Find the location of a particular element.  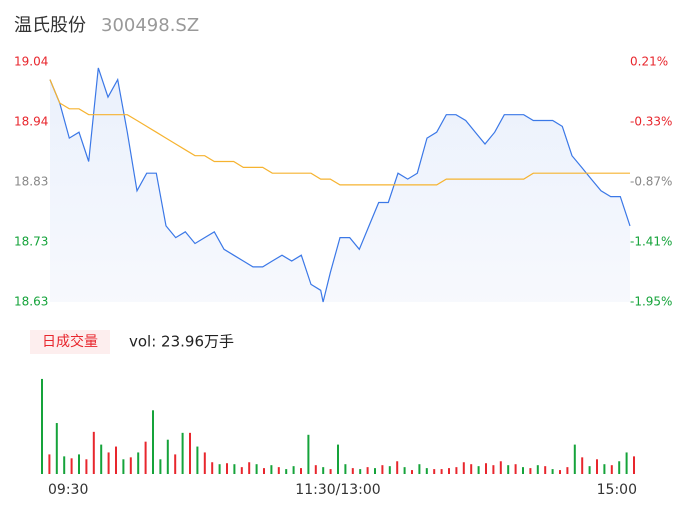

volume-total: vol: 23.96万手 is located at coordinates (181, 342).